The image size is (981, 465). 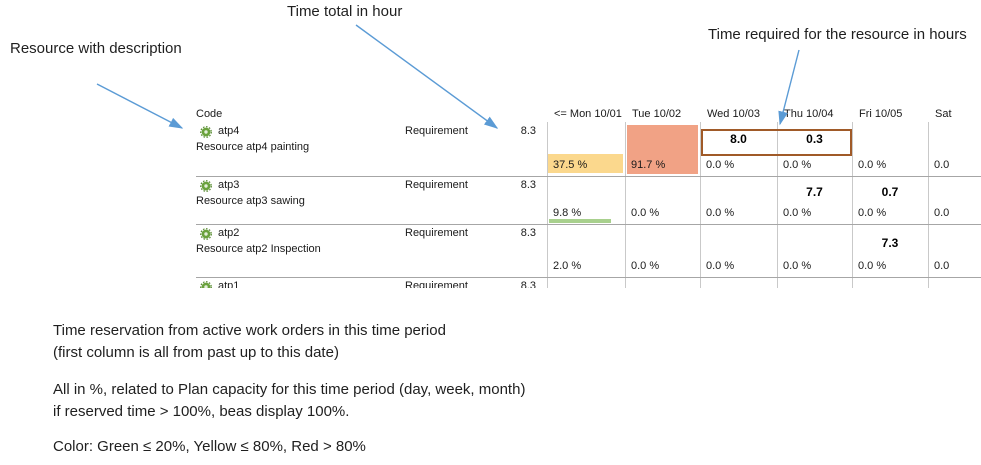 I want to click on day-cell: 2.0 %, so click(x=586, y=250).